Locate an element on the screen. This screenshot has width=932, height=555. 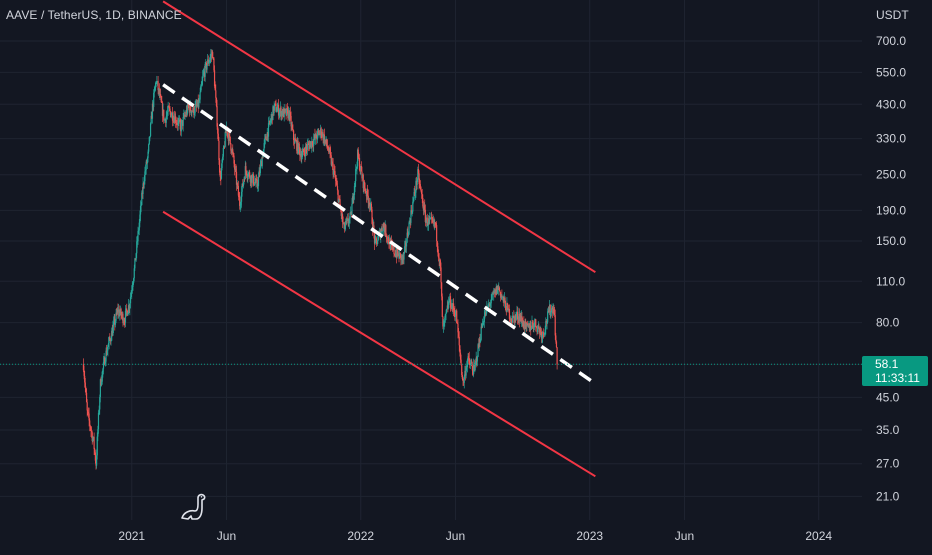
price-axis-currency: USDT is located at coordinates (892, 15).